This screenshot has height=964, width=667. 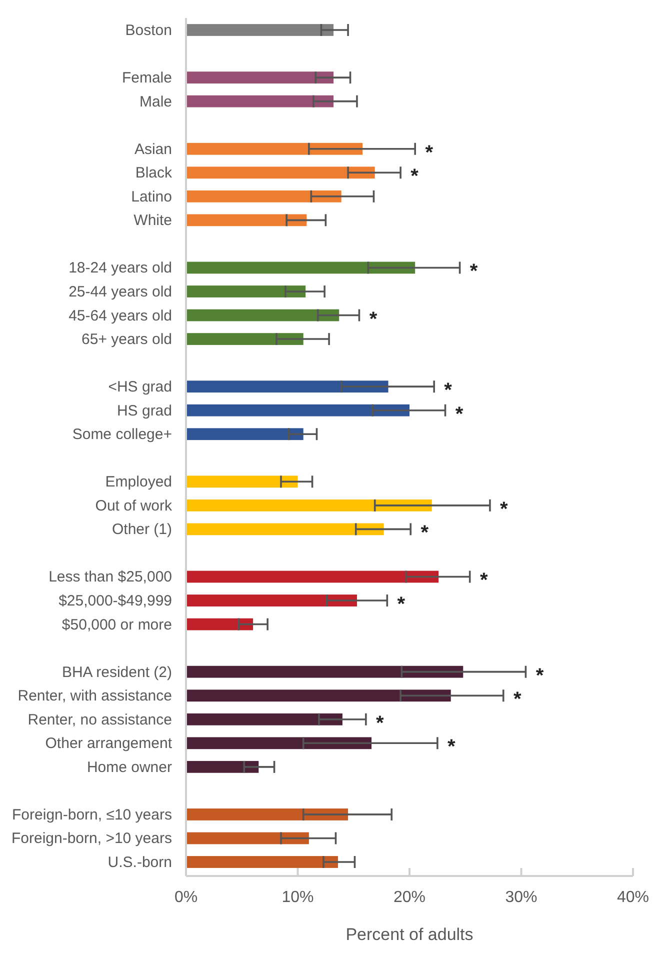 I want to click on y-tick-label: <HS grad, so click(x=140, y=387).